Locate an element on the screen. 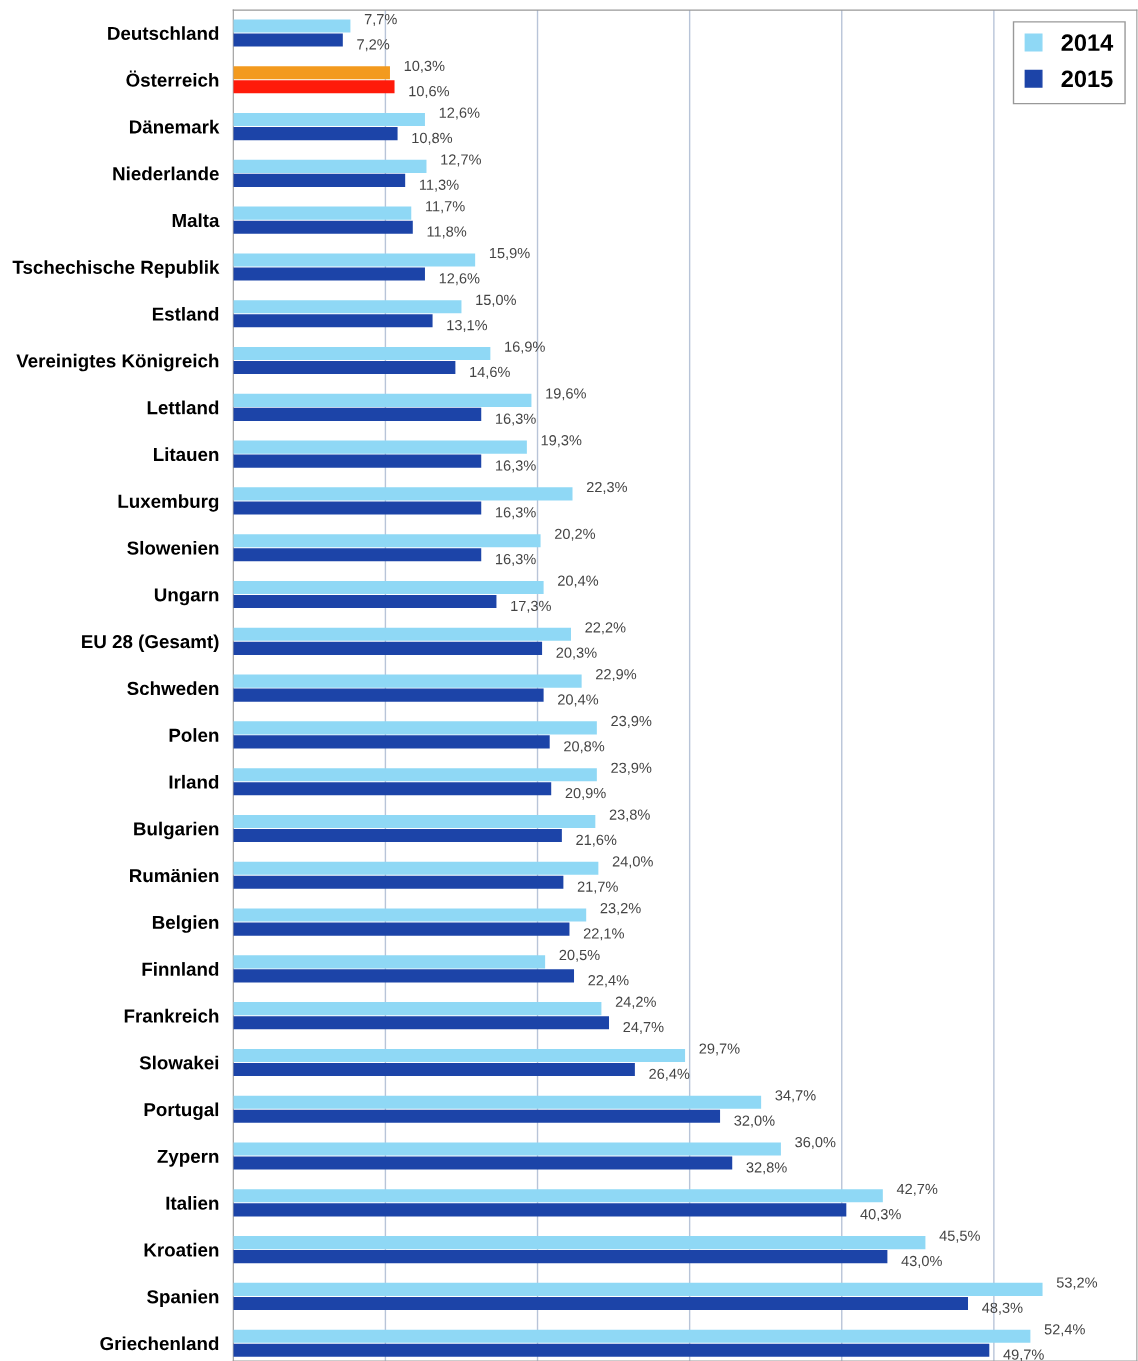 The height and width of the screenshot is (1361, 1138). data-label: 20,5% is located at coordinates (579, 955).